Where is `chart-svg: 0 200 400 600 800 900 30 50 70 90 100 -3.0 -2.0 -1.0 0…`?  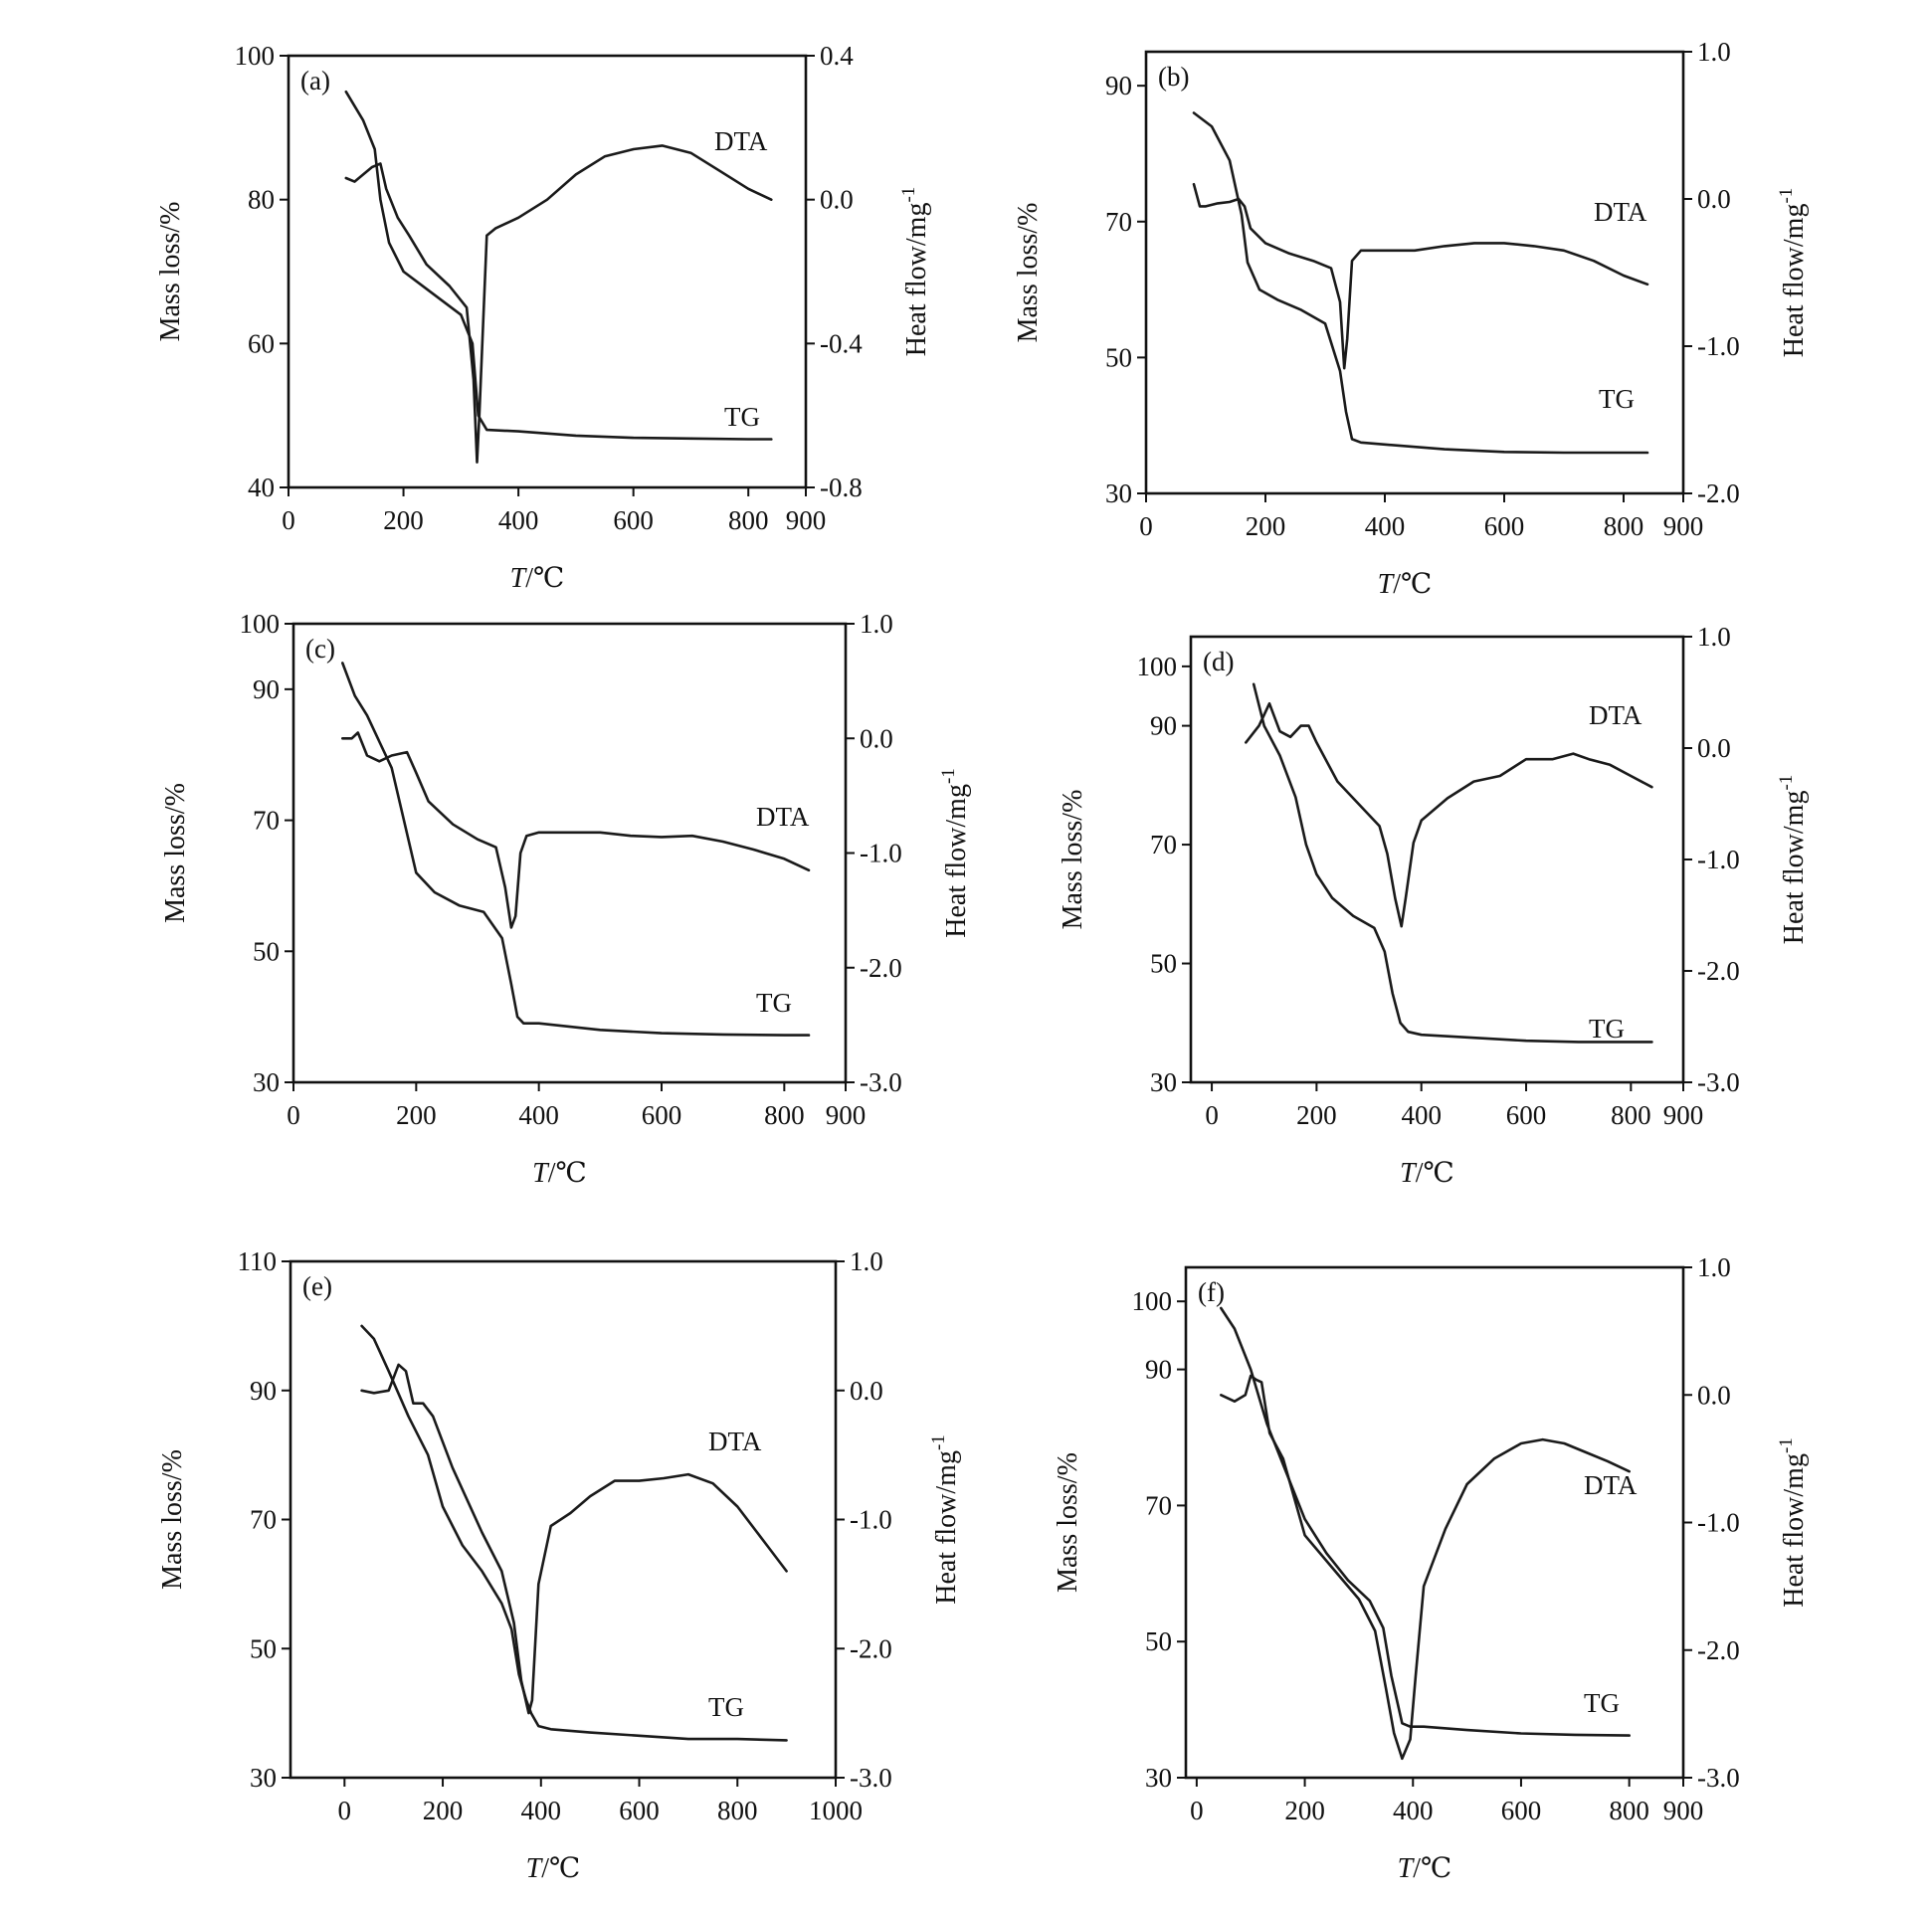 chart-svg: 0 200 400 600 800 900 30 50 70 90 100 -3.0 -2.0 -1.0 0… is located at coordinates (1431, 1568).